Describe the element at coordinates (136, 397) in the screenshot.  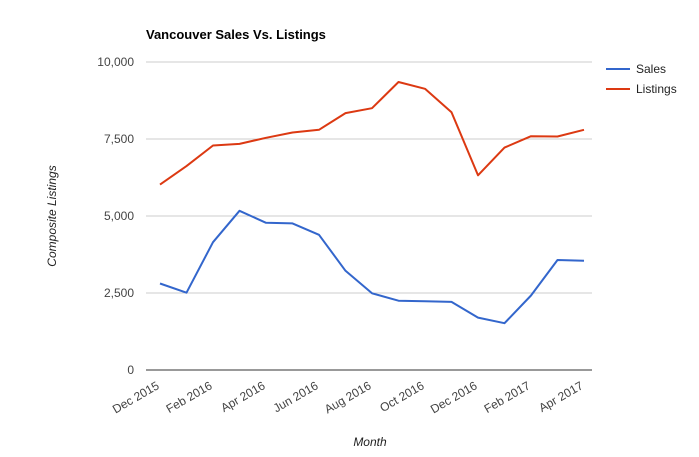
I see `x-tick-label: Dec 2015` at that location.